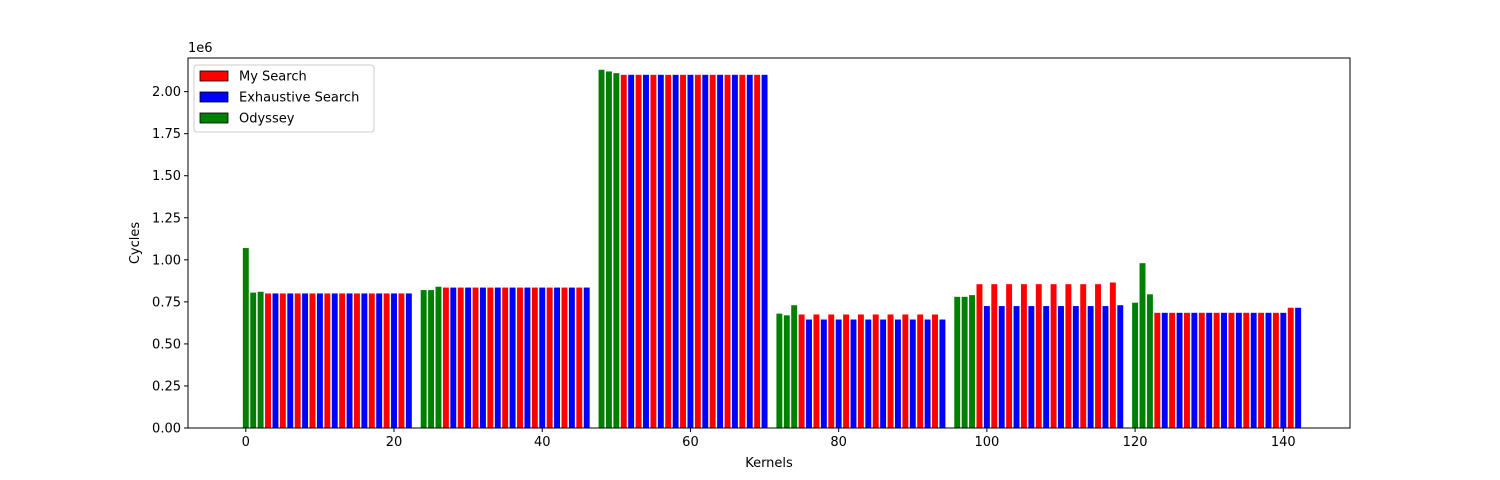 The image size is (1500, 480). I want to click on legend-swatch, so click(214, 118).